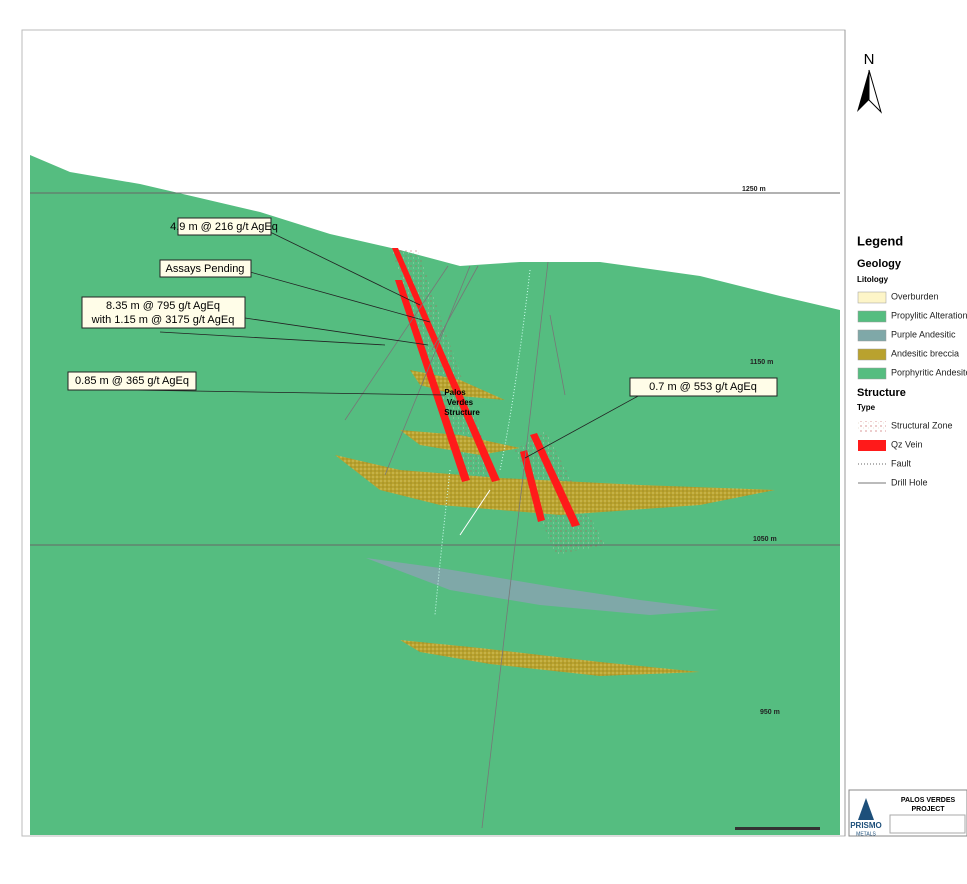  Describe the element at coordinates (866, 407) in the screenshot. I see `legend-subheading: Type` at that location.